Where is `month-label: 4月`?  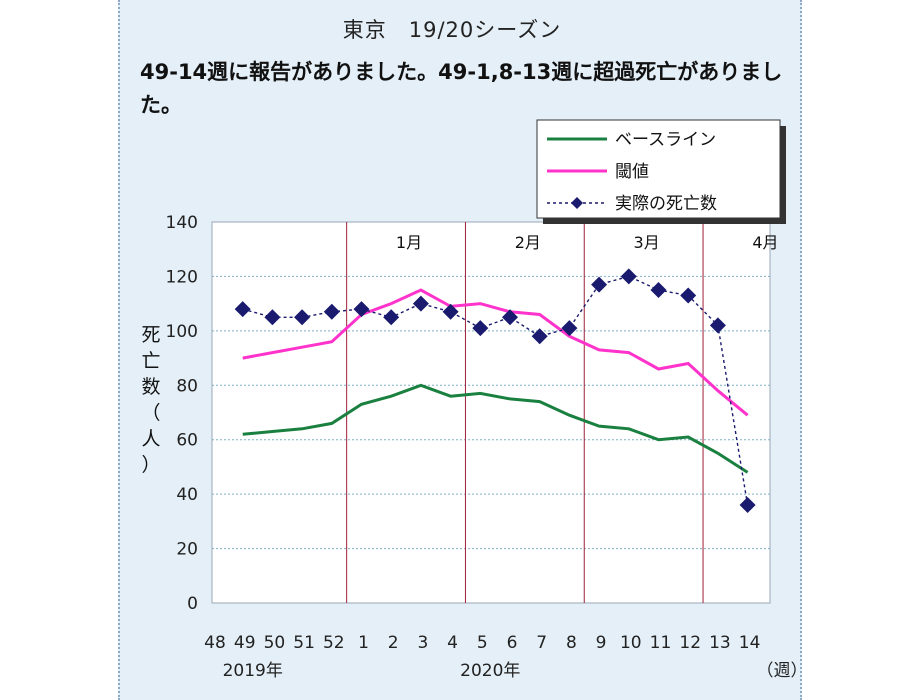 month-label: 4月 is located at coordinates (765, 242).